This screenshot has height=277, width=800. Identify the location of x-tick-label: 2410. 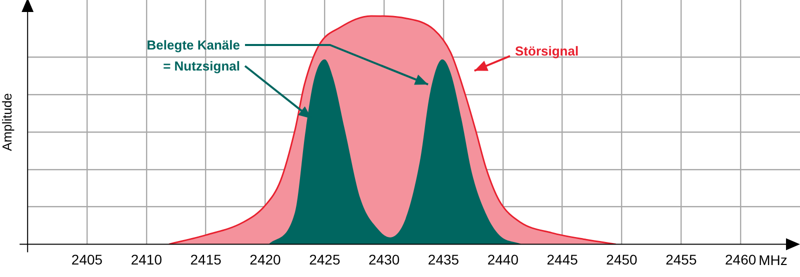
(146, 259).